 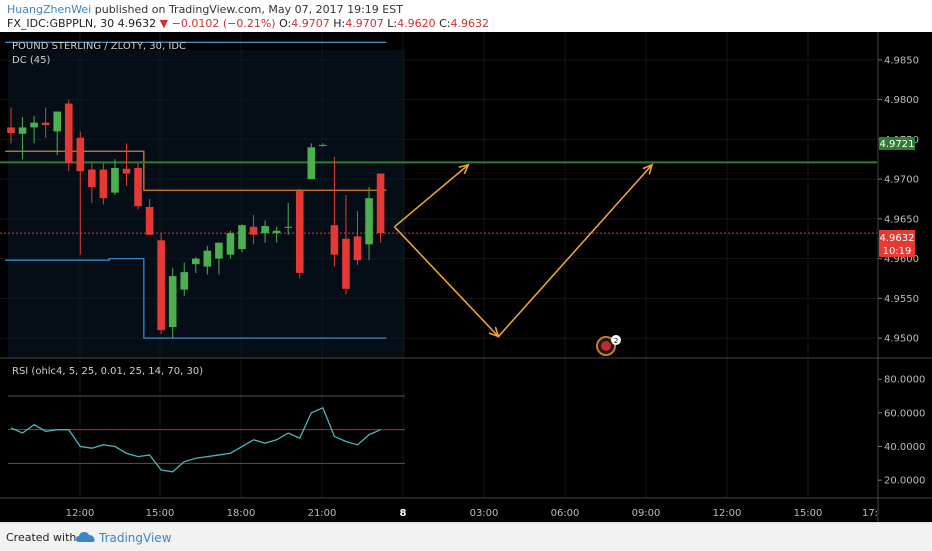 I want to click on arrow-up-long, so click(x=575, y=251).